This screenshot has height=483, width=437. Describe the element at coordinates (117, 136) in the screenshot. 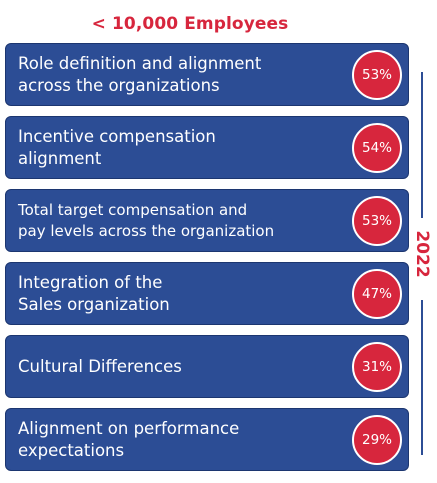

I see `challenge-label-line1: Incentive compensation` at that location.